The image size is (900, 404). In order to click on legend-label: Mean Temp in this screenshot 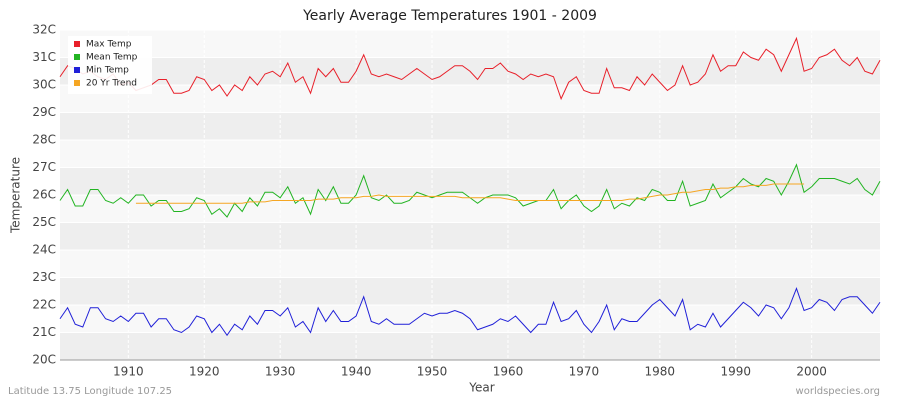, I will do `click(112, 58)`.